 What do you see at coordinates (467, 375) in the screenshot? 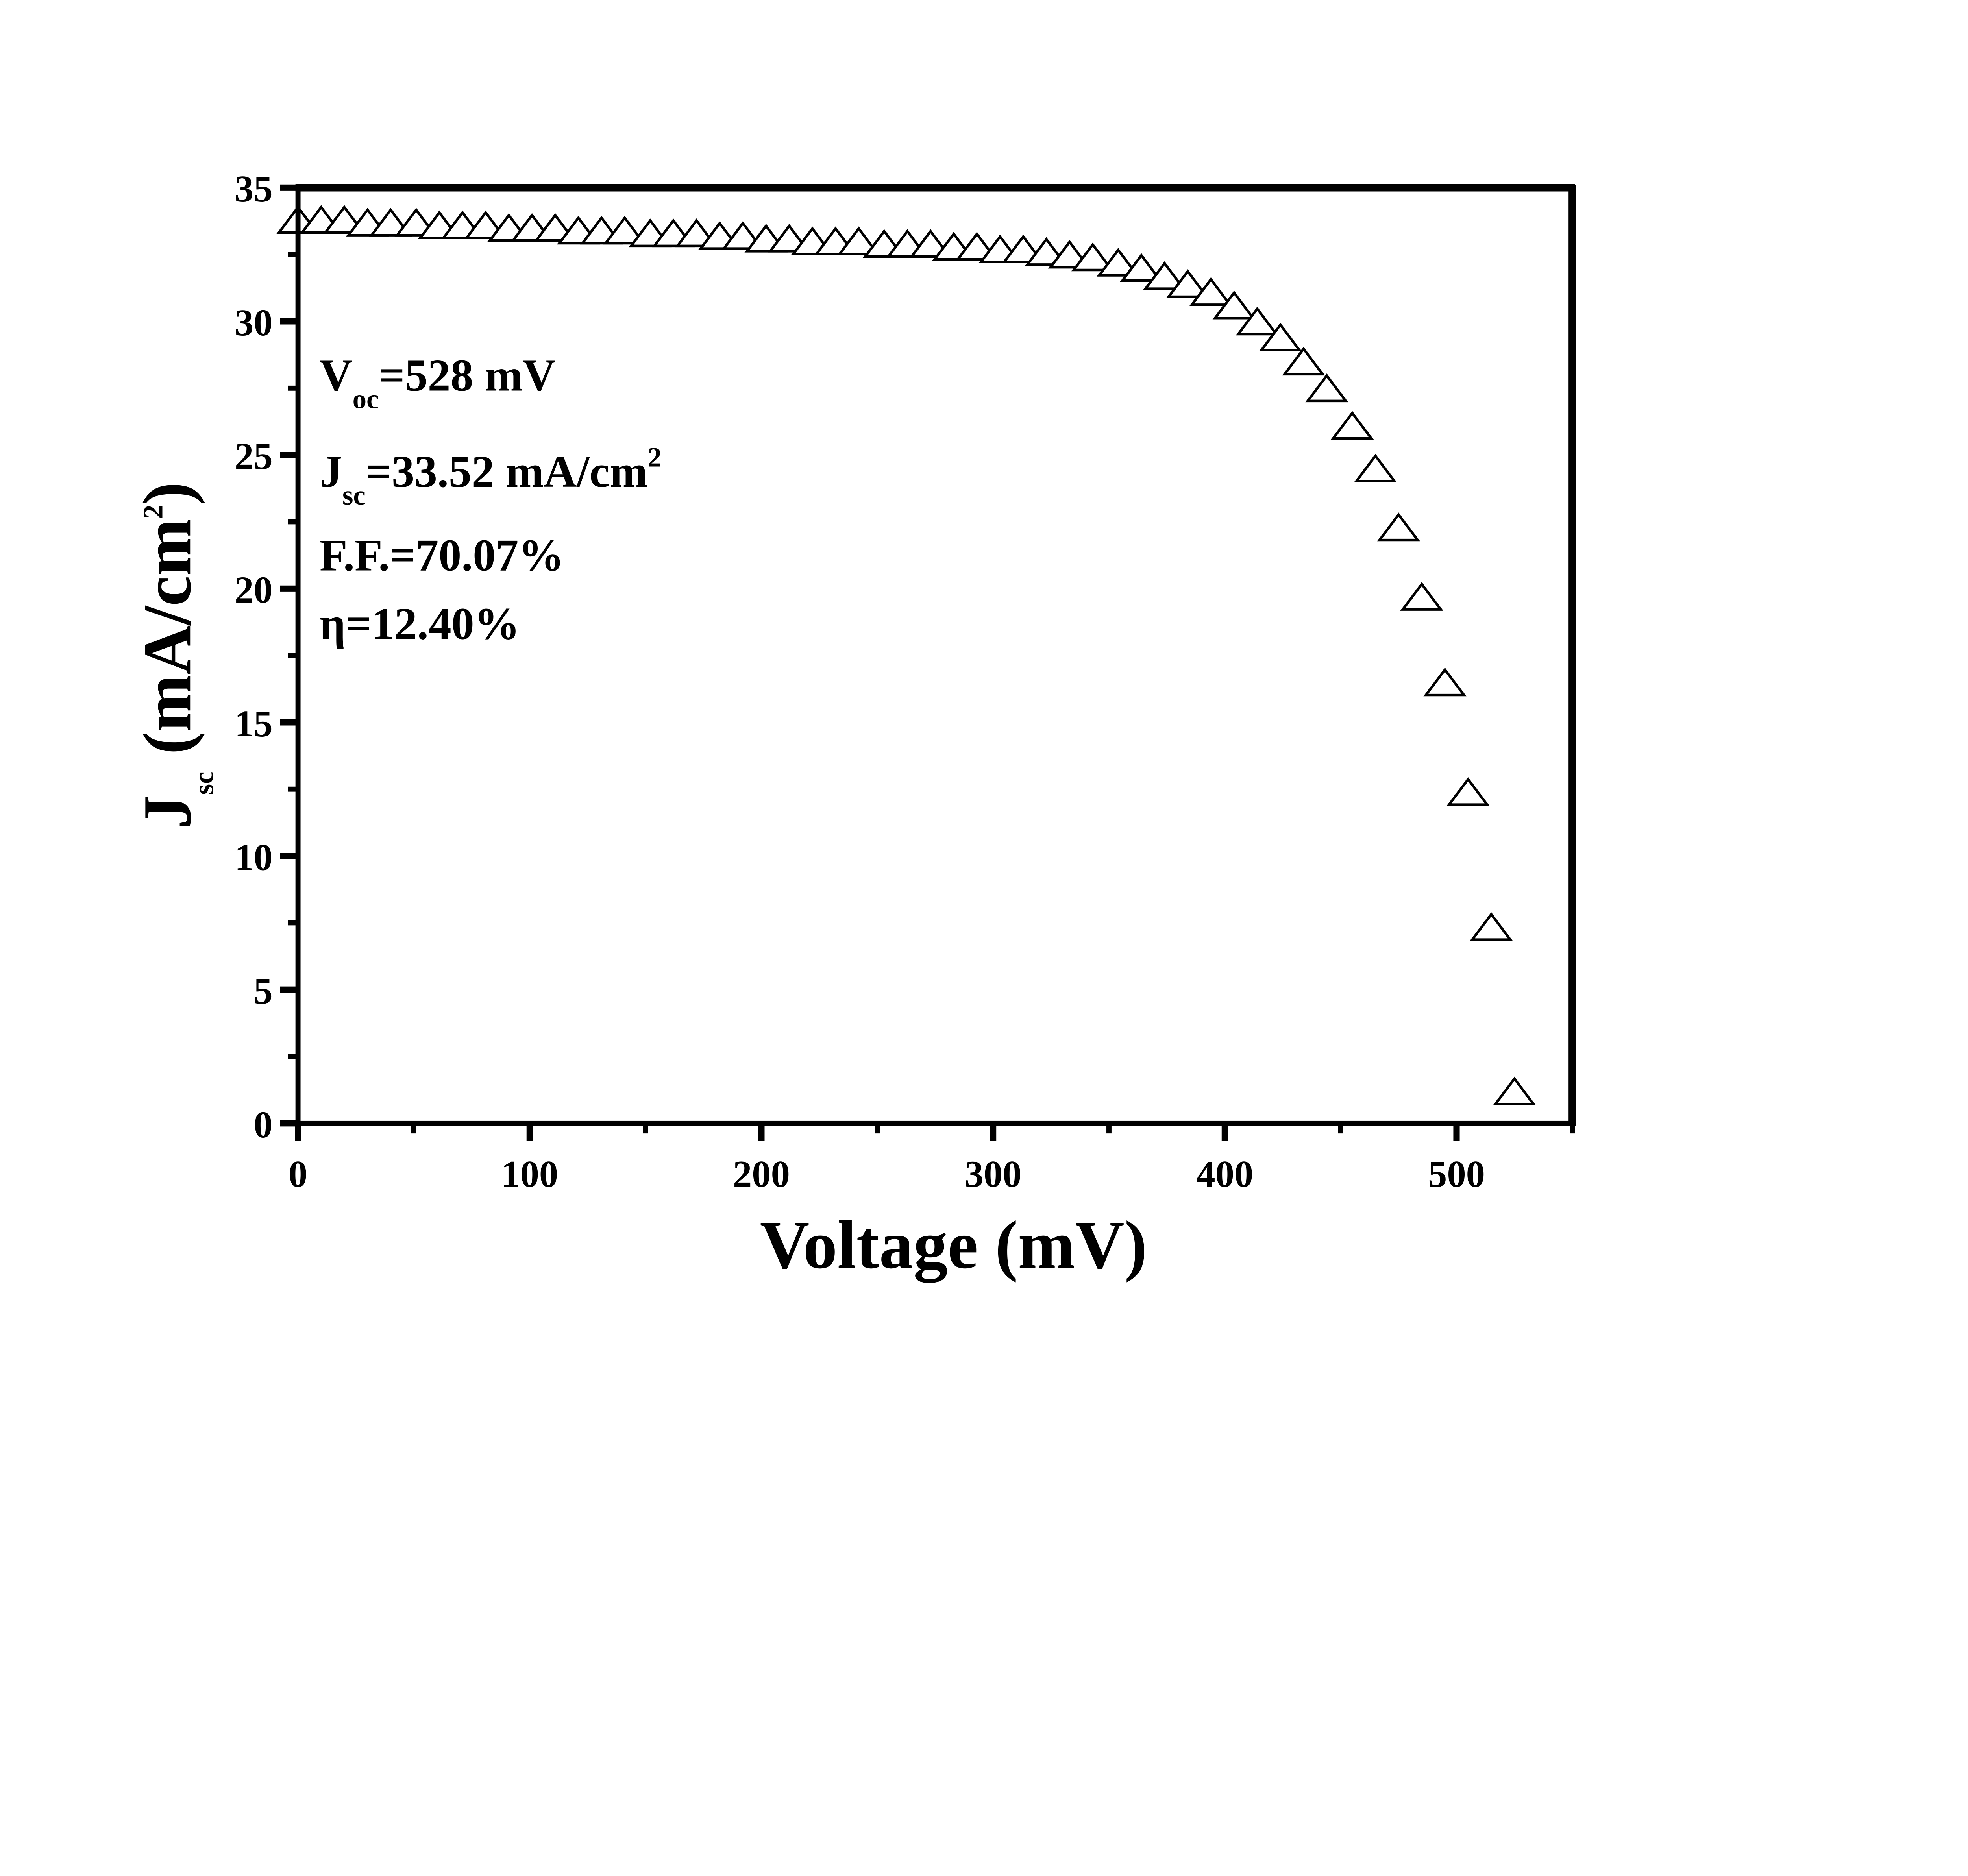
I see `voc-value: =528 mV` at bounding box center [467, 375].